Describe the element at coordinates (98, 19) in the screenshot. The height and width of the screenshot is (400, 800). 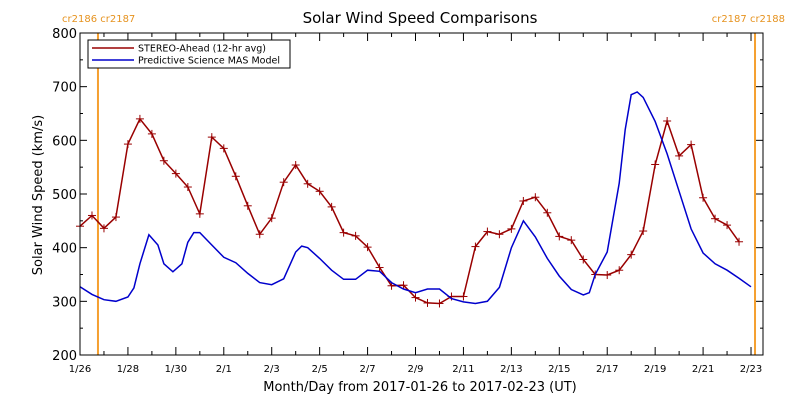
I see `carrington-label: cr2186 cr2187` at that location.